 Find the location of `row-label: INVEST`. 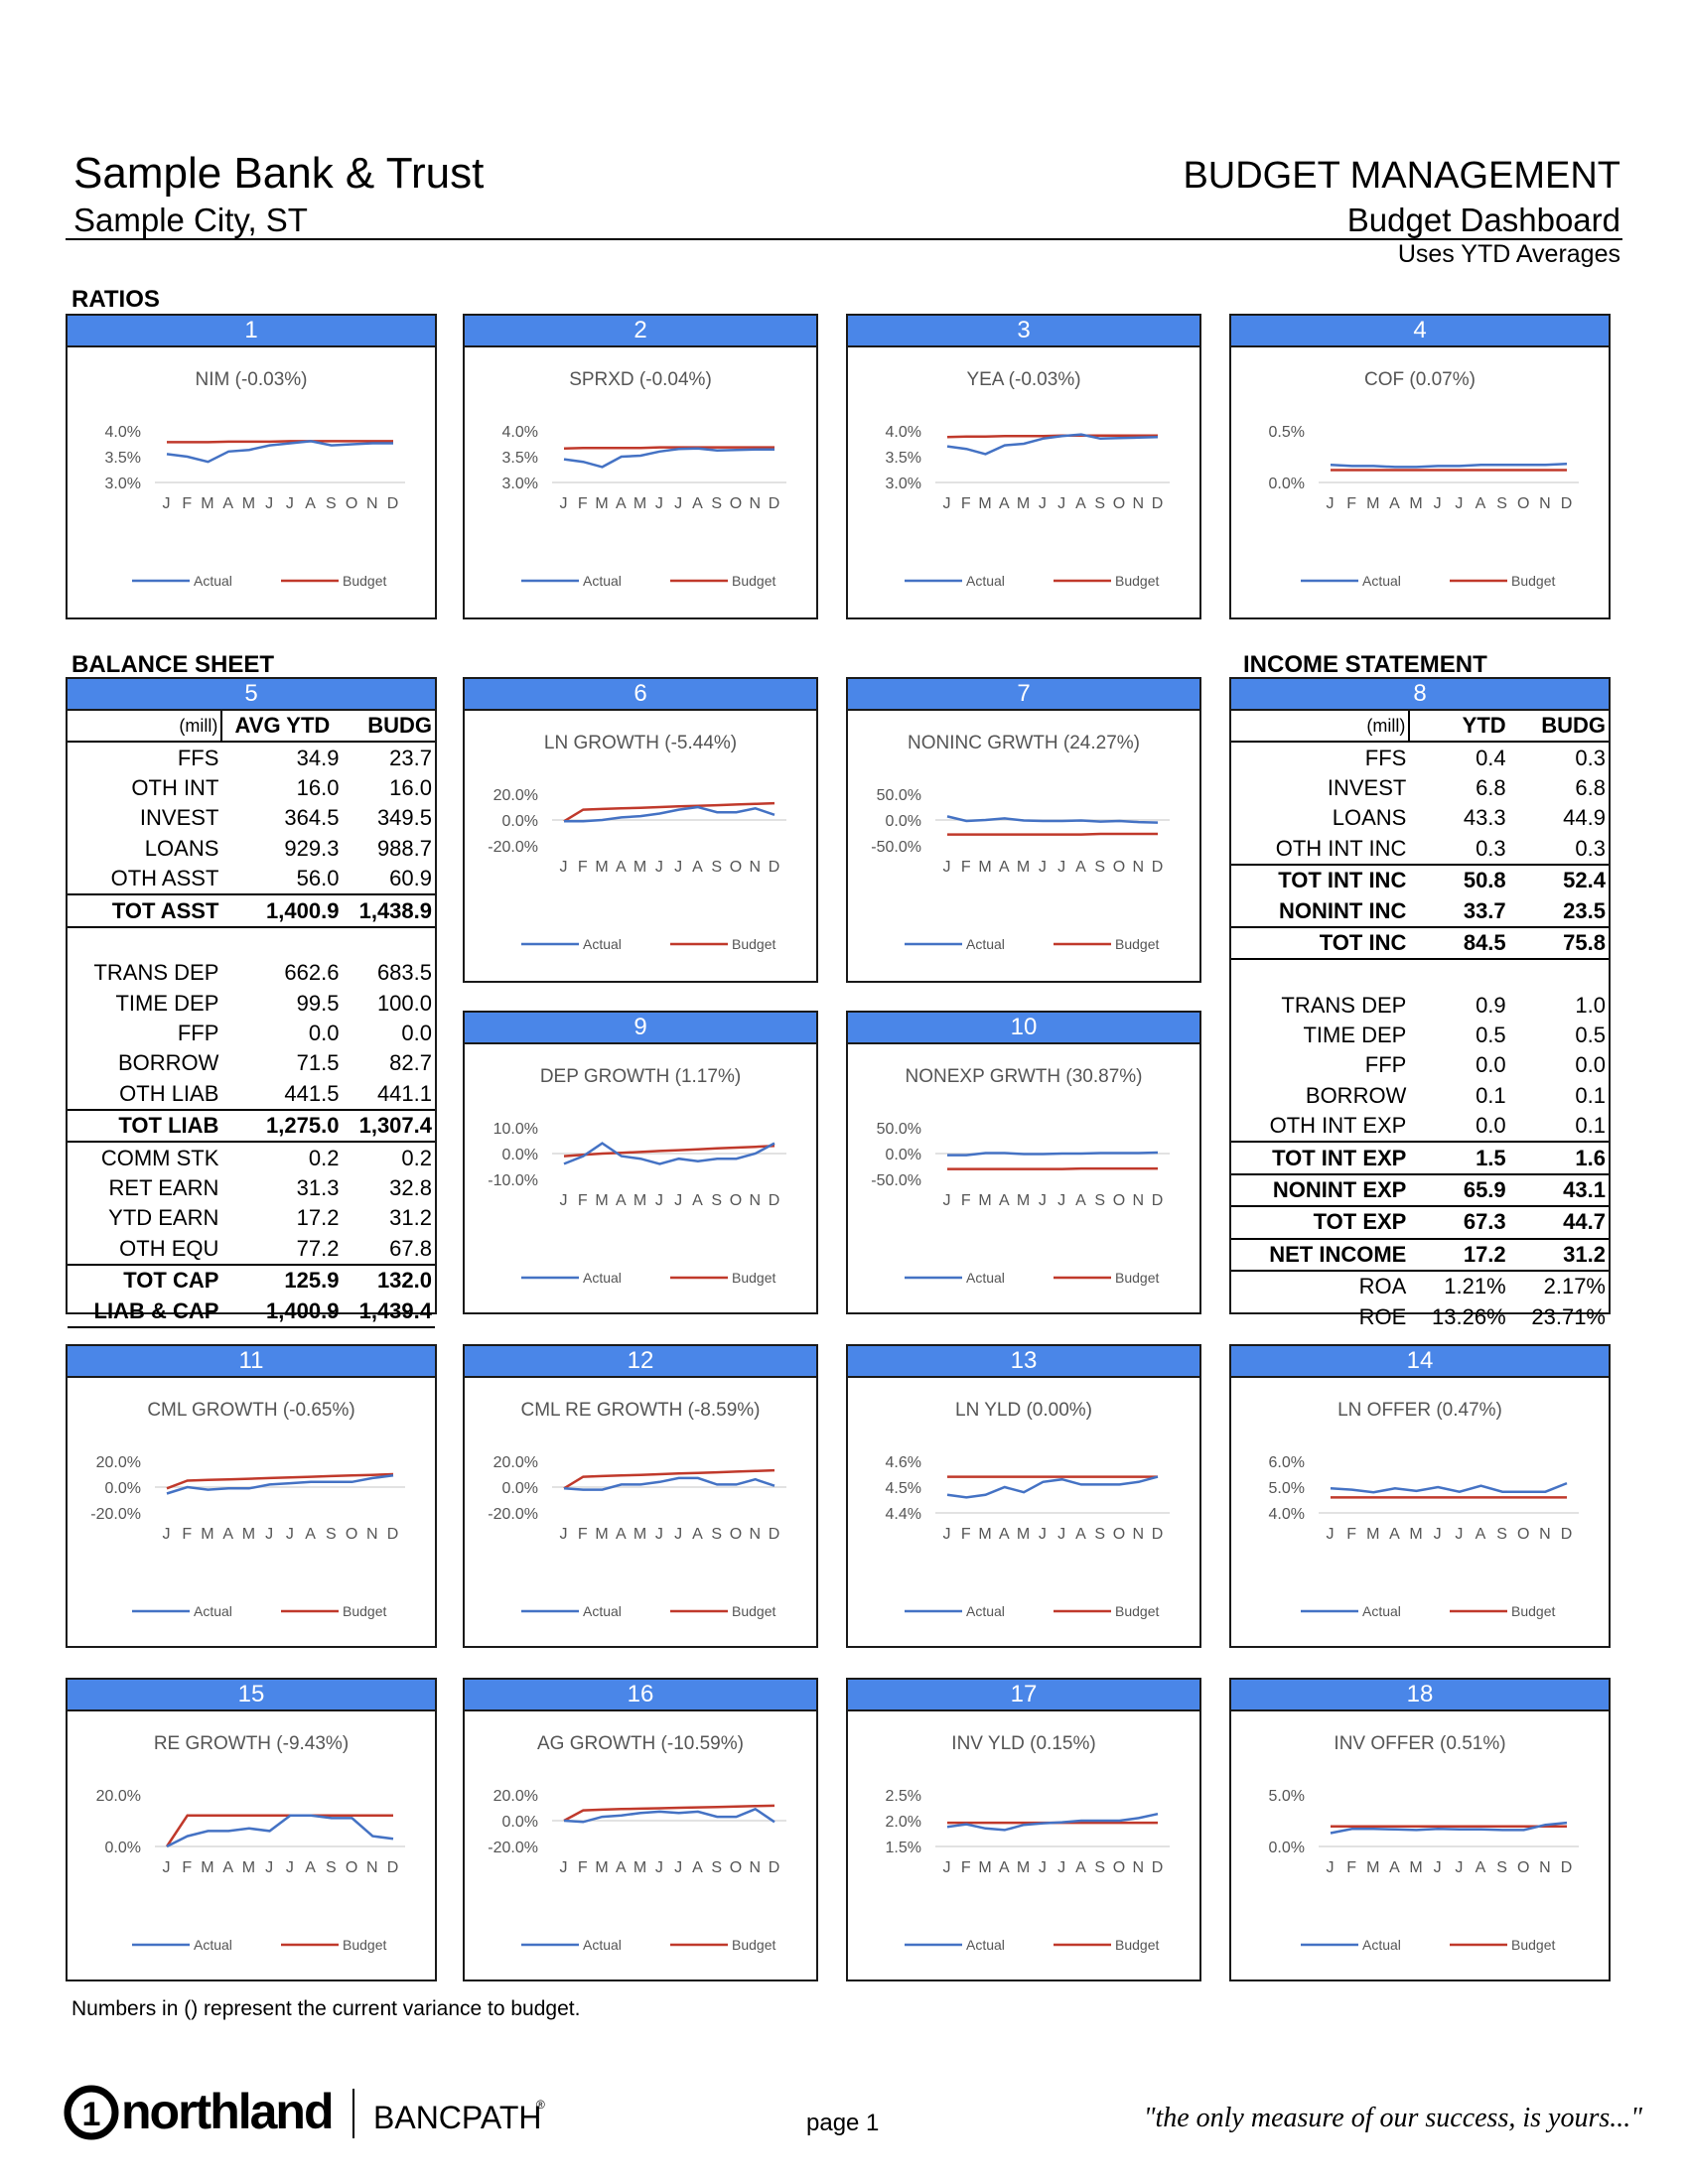

row-label: INVEST is located at coordinates (1367, 787).